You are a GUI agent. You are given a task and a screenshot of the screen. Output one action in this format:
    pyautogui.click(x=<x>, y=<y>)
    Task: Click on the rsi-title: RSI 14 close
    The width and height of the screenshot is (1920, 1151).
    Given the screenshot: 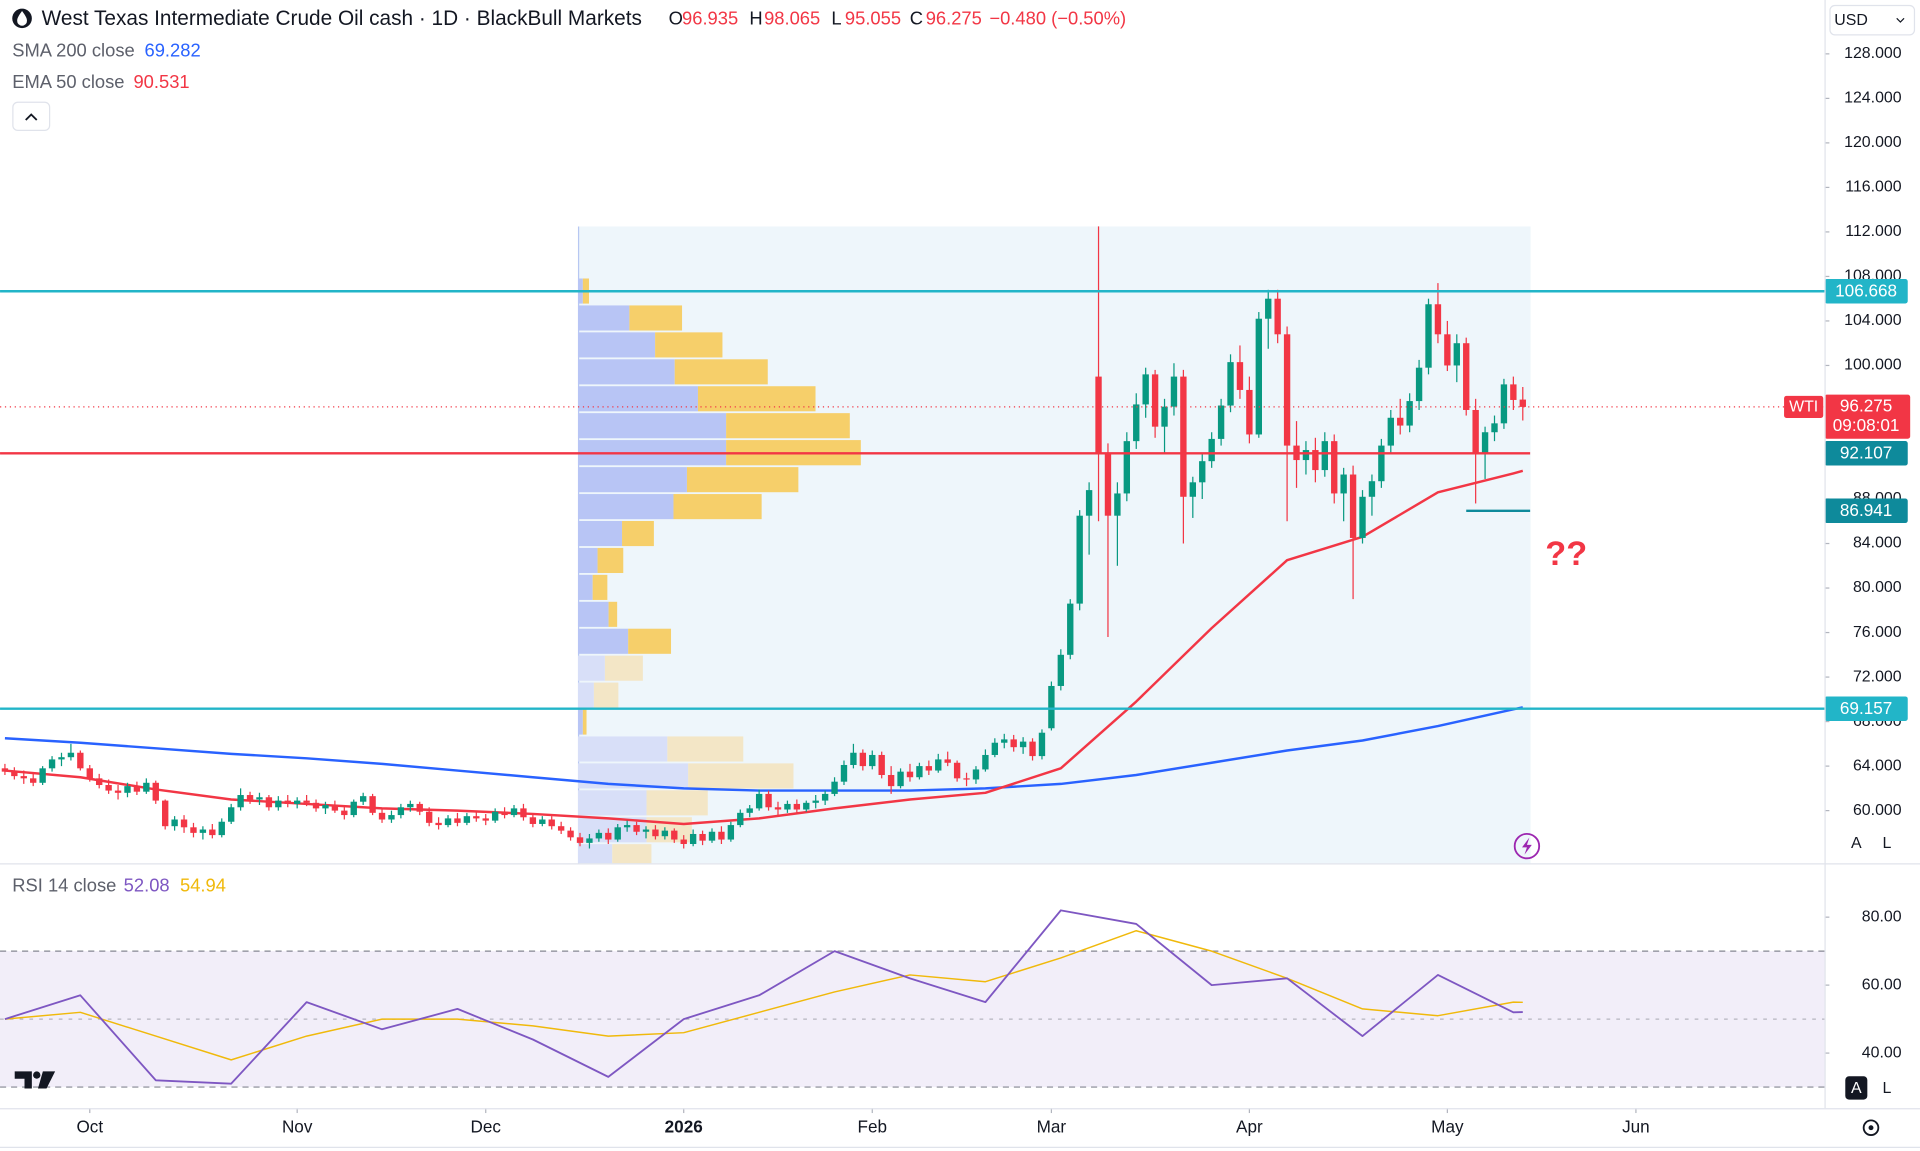 What is the action you would take?
    pyautogui.click(x=64, y=884)
    